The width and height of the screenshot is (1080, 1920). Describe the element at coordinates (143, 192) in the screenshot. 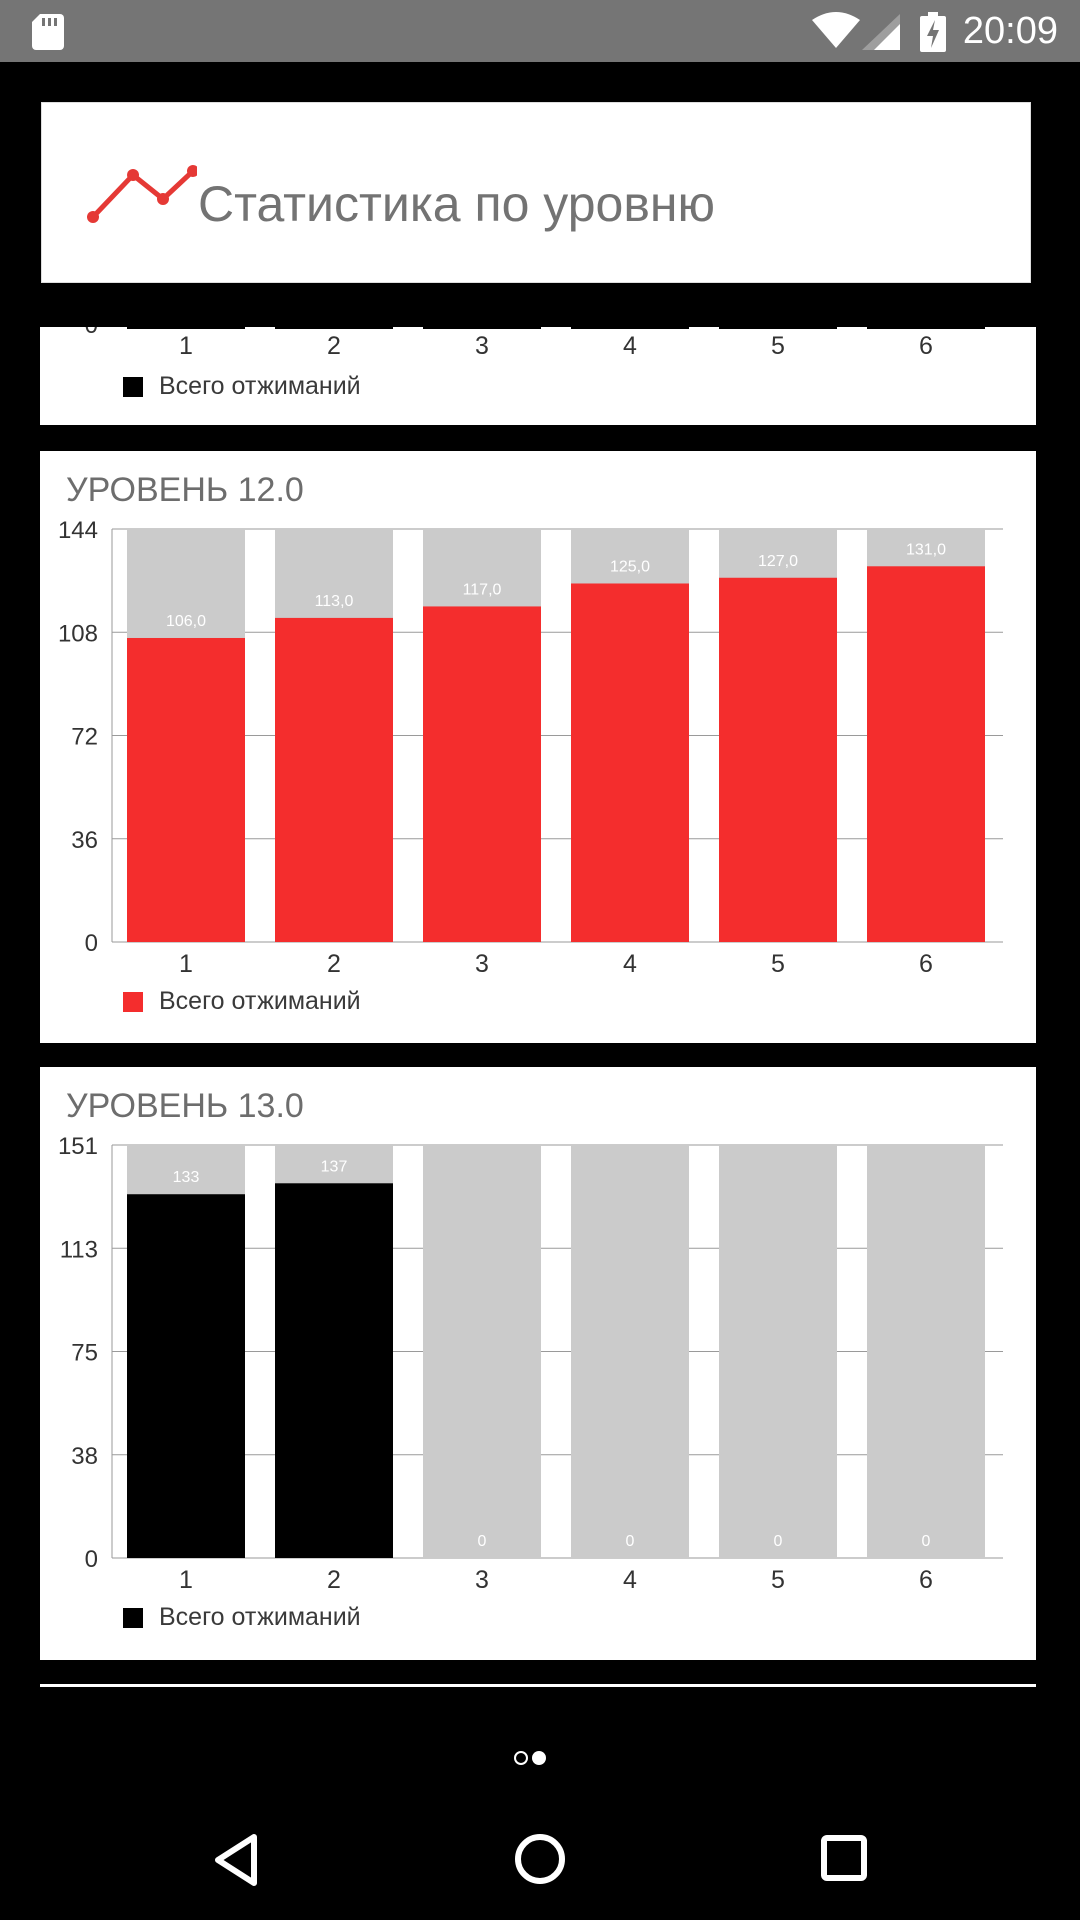

I see `line-chart-icon` at that location.